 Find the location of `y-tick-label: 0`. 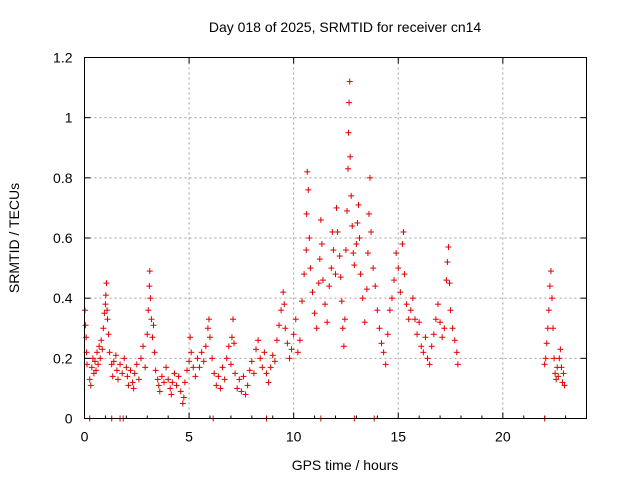

y-tick-label: 0 is located at coordinates (69, 419).